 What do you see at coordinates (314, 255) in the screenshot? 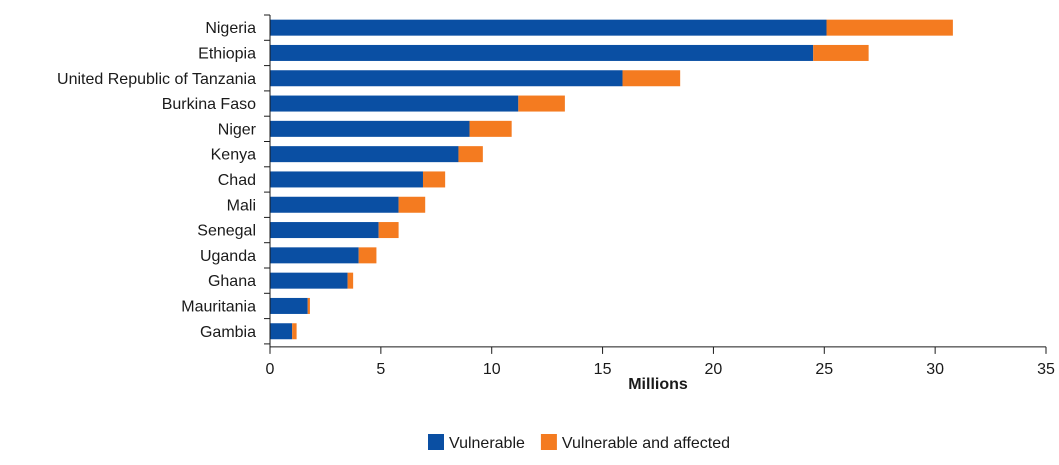
I see `bar-uganda-vulnerable` at bounding box center [314, 255].